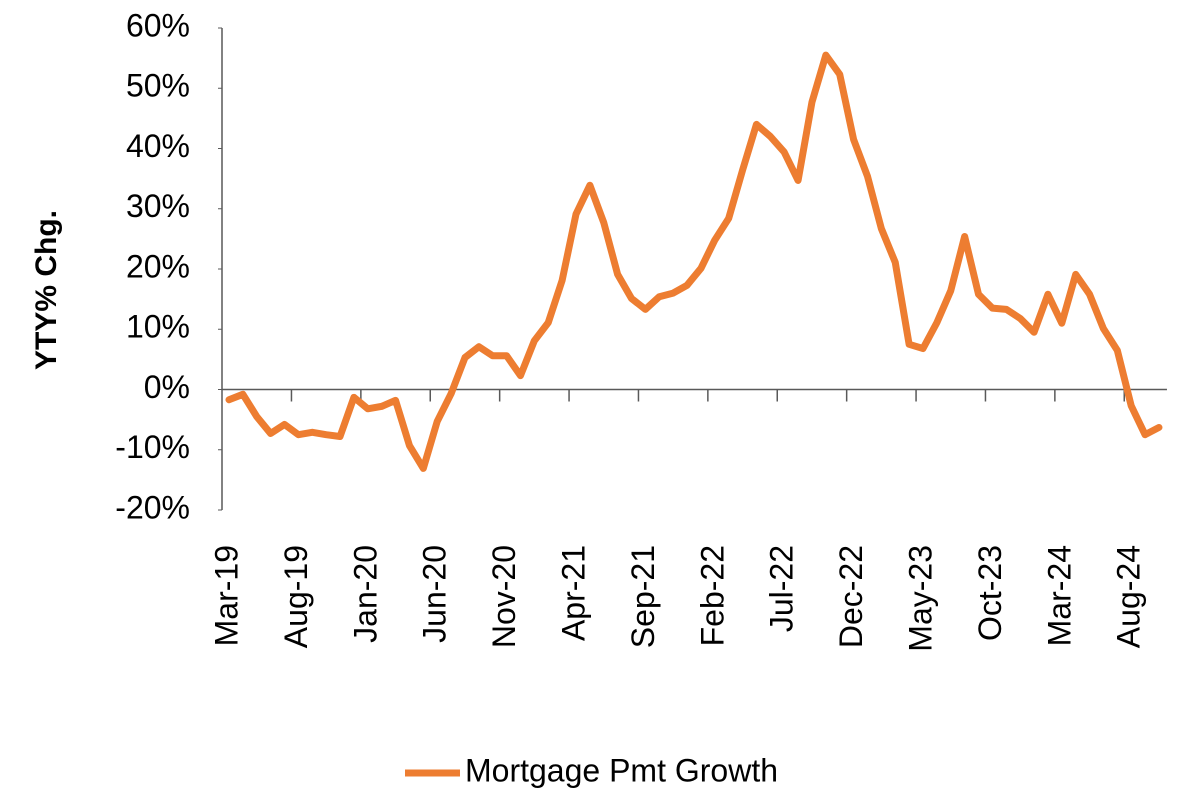 This screenshot has height=794, width=1182. I want to click on x-tick-label: Apr-21, so click(573, 593).